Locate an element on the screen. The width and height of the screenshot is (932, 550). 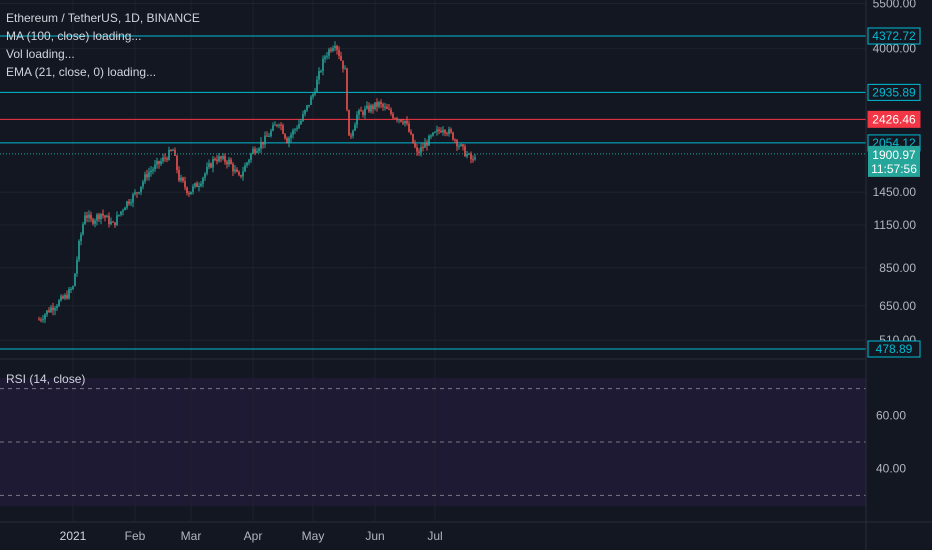
symbol-title: Ethereum / TetherUS, 1D, BINANCE is located at coordinates (103, 18).